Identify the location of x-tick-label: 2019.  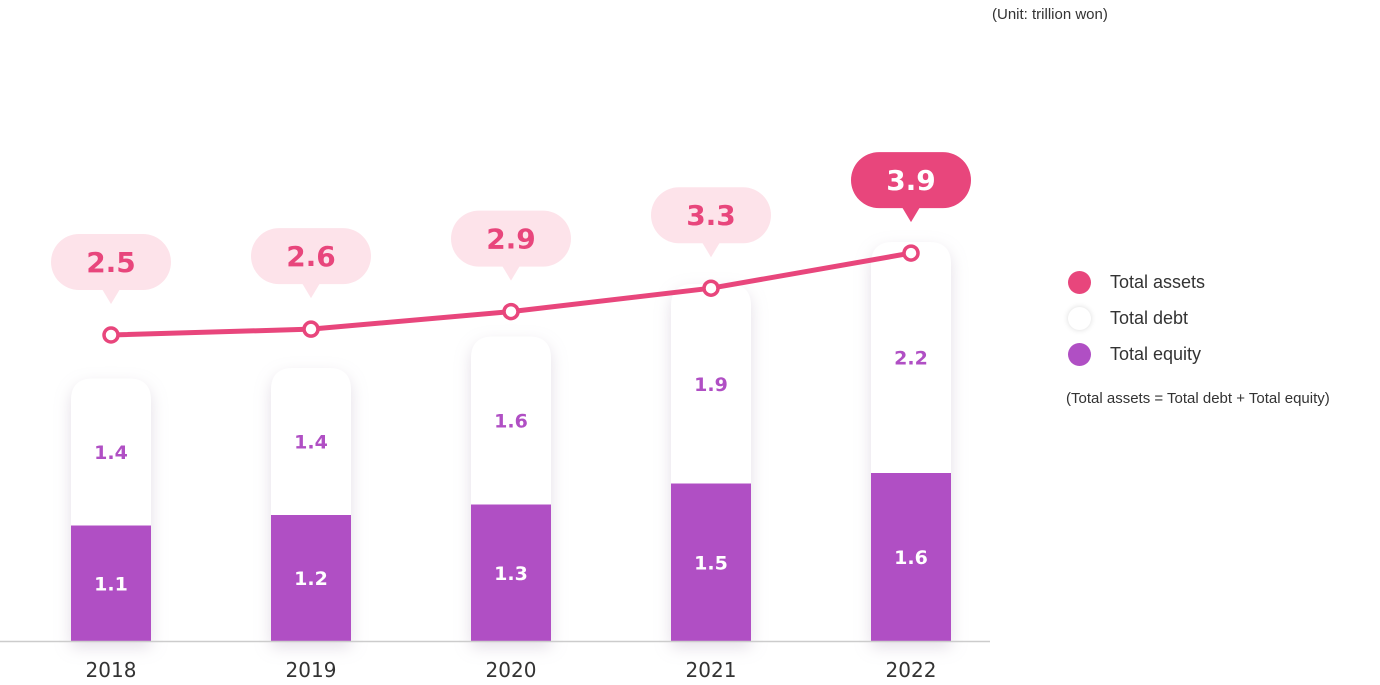
(311, 670).